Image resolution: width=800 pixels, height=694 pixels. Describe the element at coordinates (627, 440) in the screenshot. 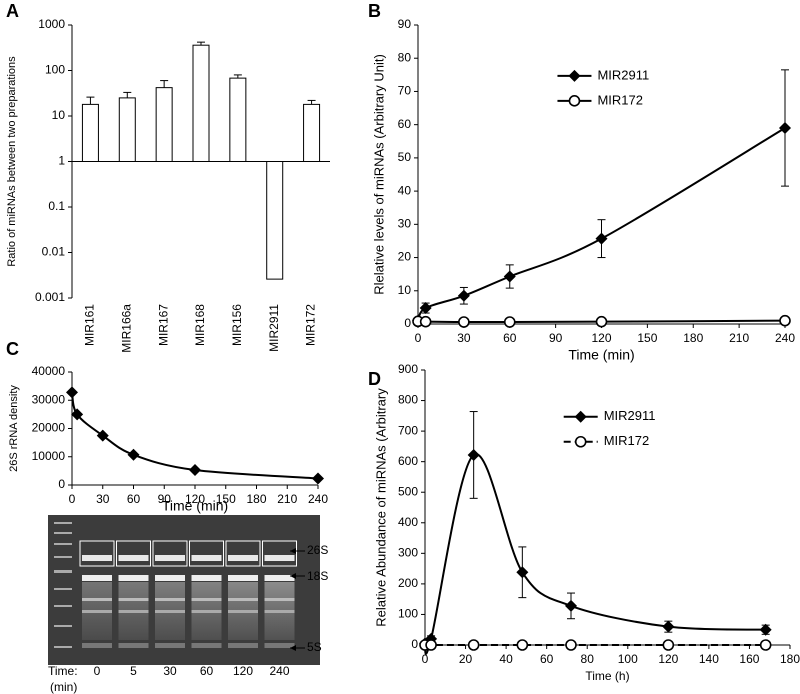

I see `legend-label: MIR172` at that location.